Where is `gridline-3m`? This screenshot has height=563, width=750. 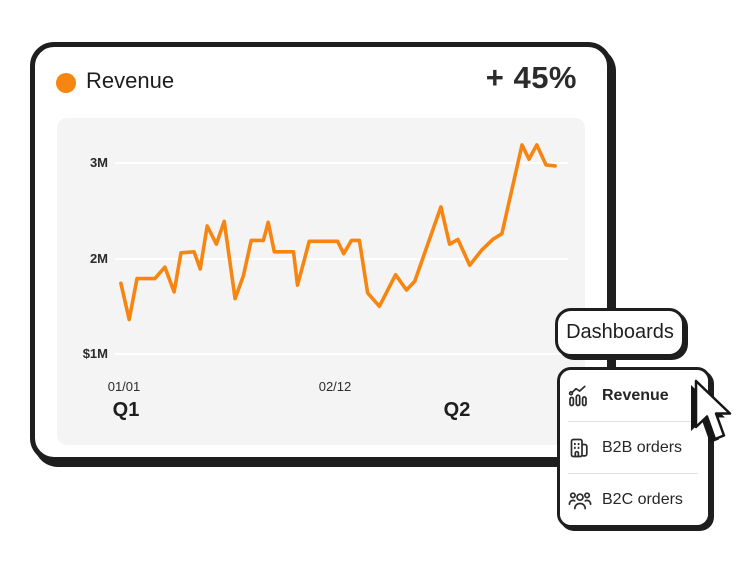 gridline-3m is located at coordinates (341, 163).